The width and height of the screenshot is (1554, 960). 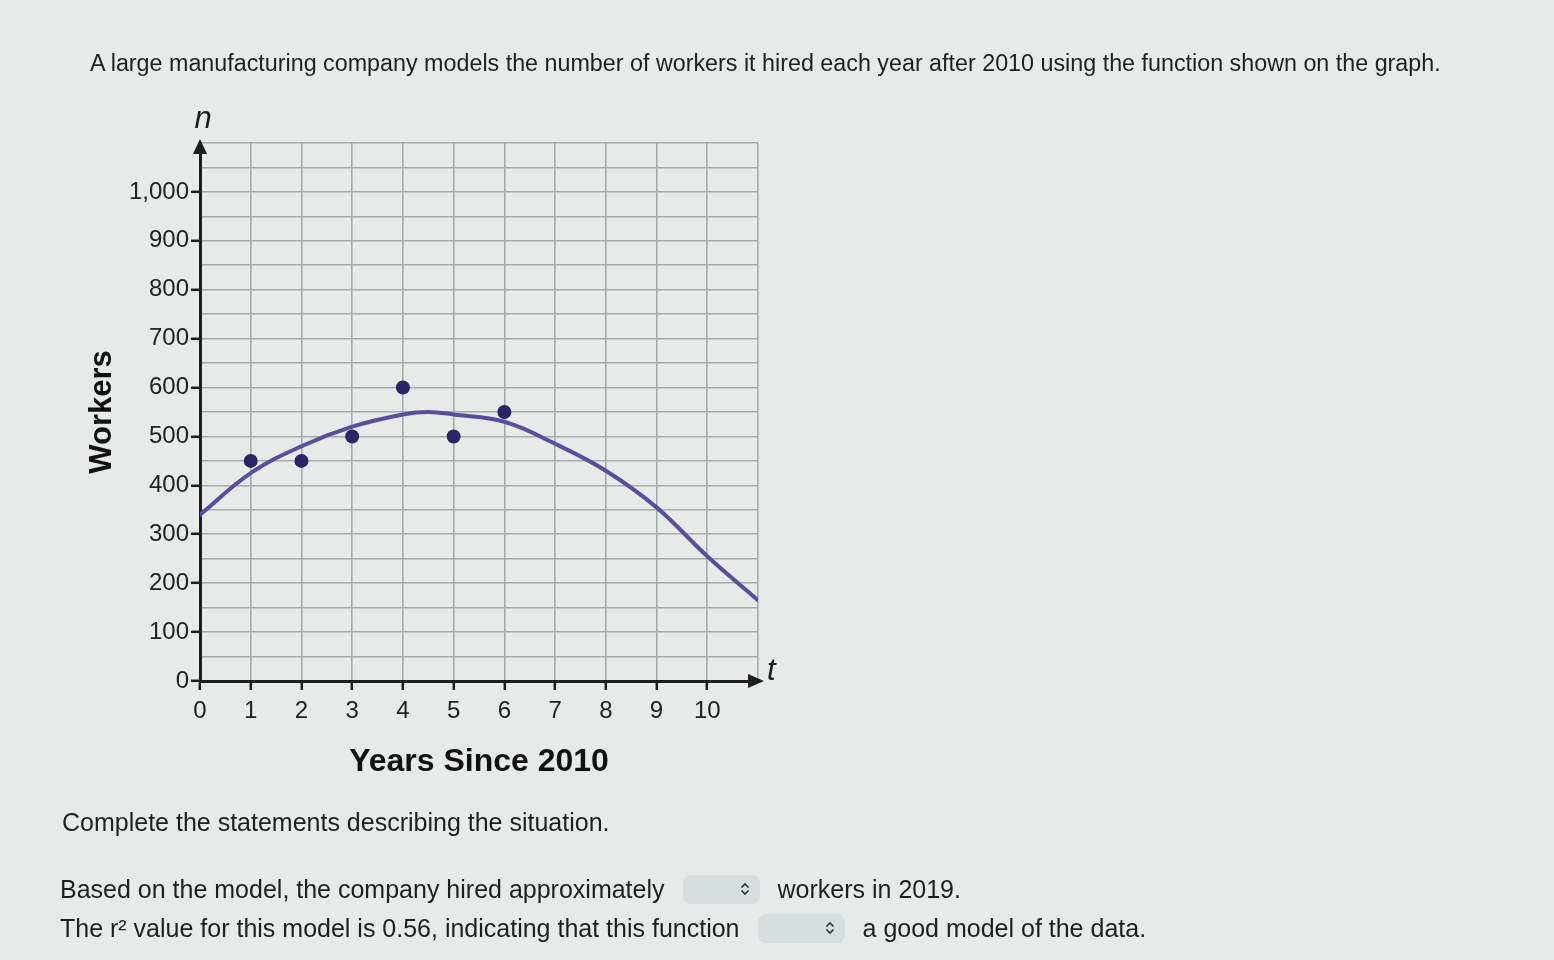 I want to click on y-tick-label: 1,000, so click(x=158, y=190).